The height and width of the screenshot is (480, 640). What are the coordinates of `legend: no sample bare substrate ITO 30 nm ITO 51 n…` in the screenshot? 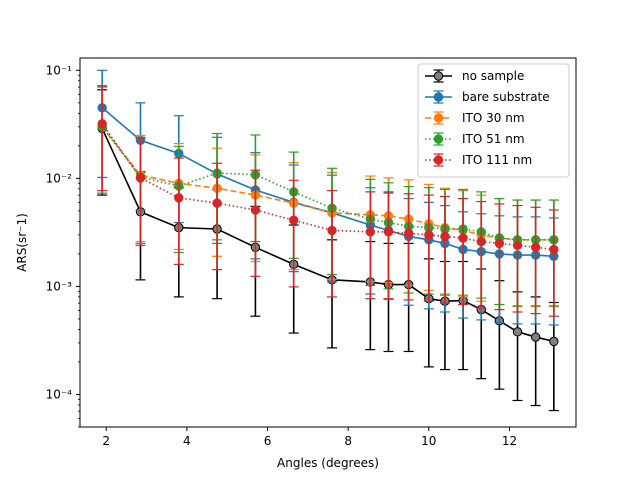 It's located at (493, 120).